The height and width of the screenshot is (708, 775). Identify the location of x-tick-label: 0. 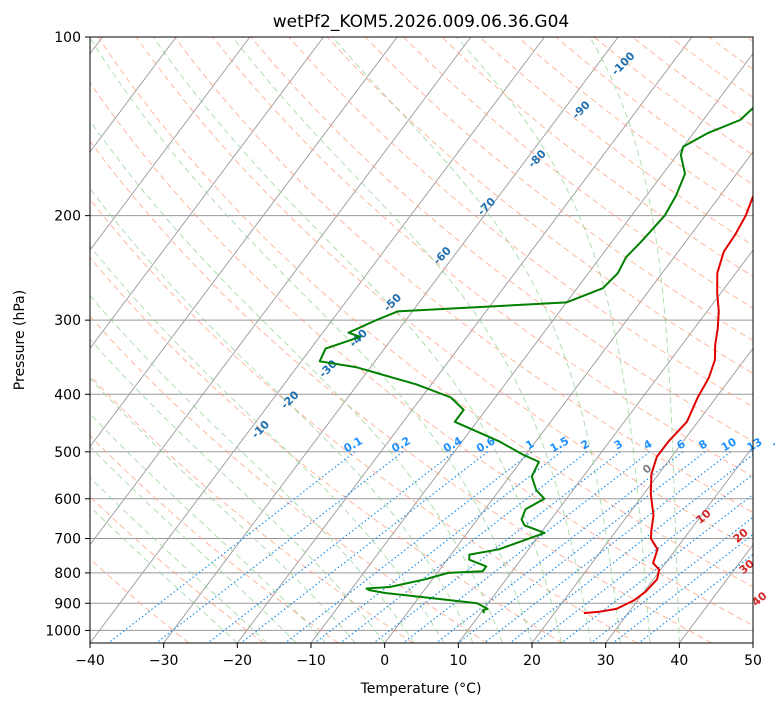
(384, 661).